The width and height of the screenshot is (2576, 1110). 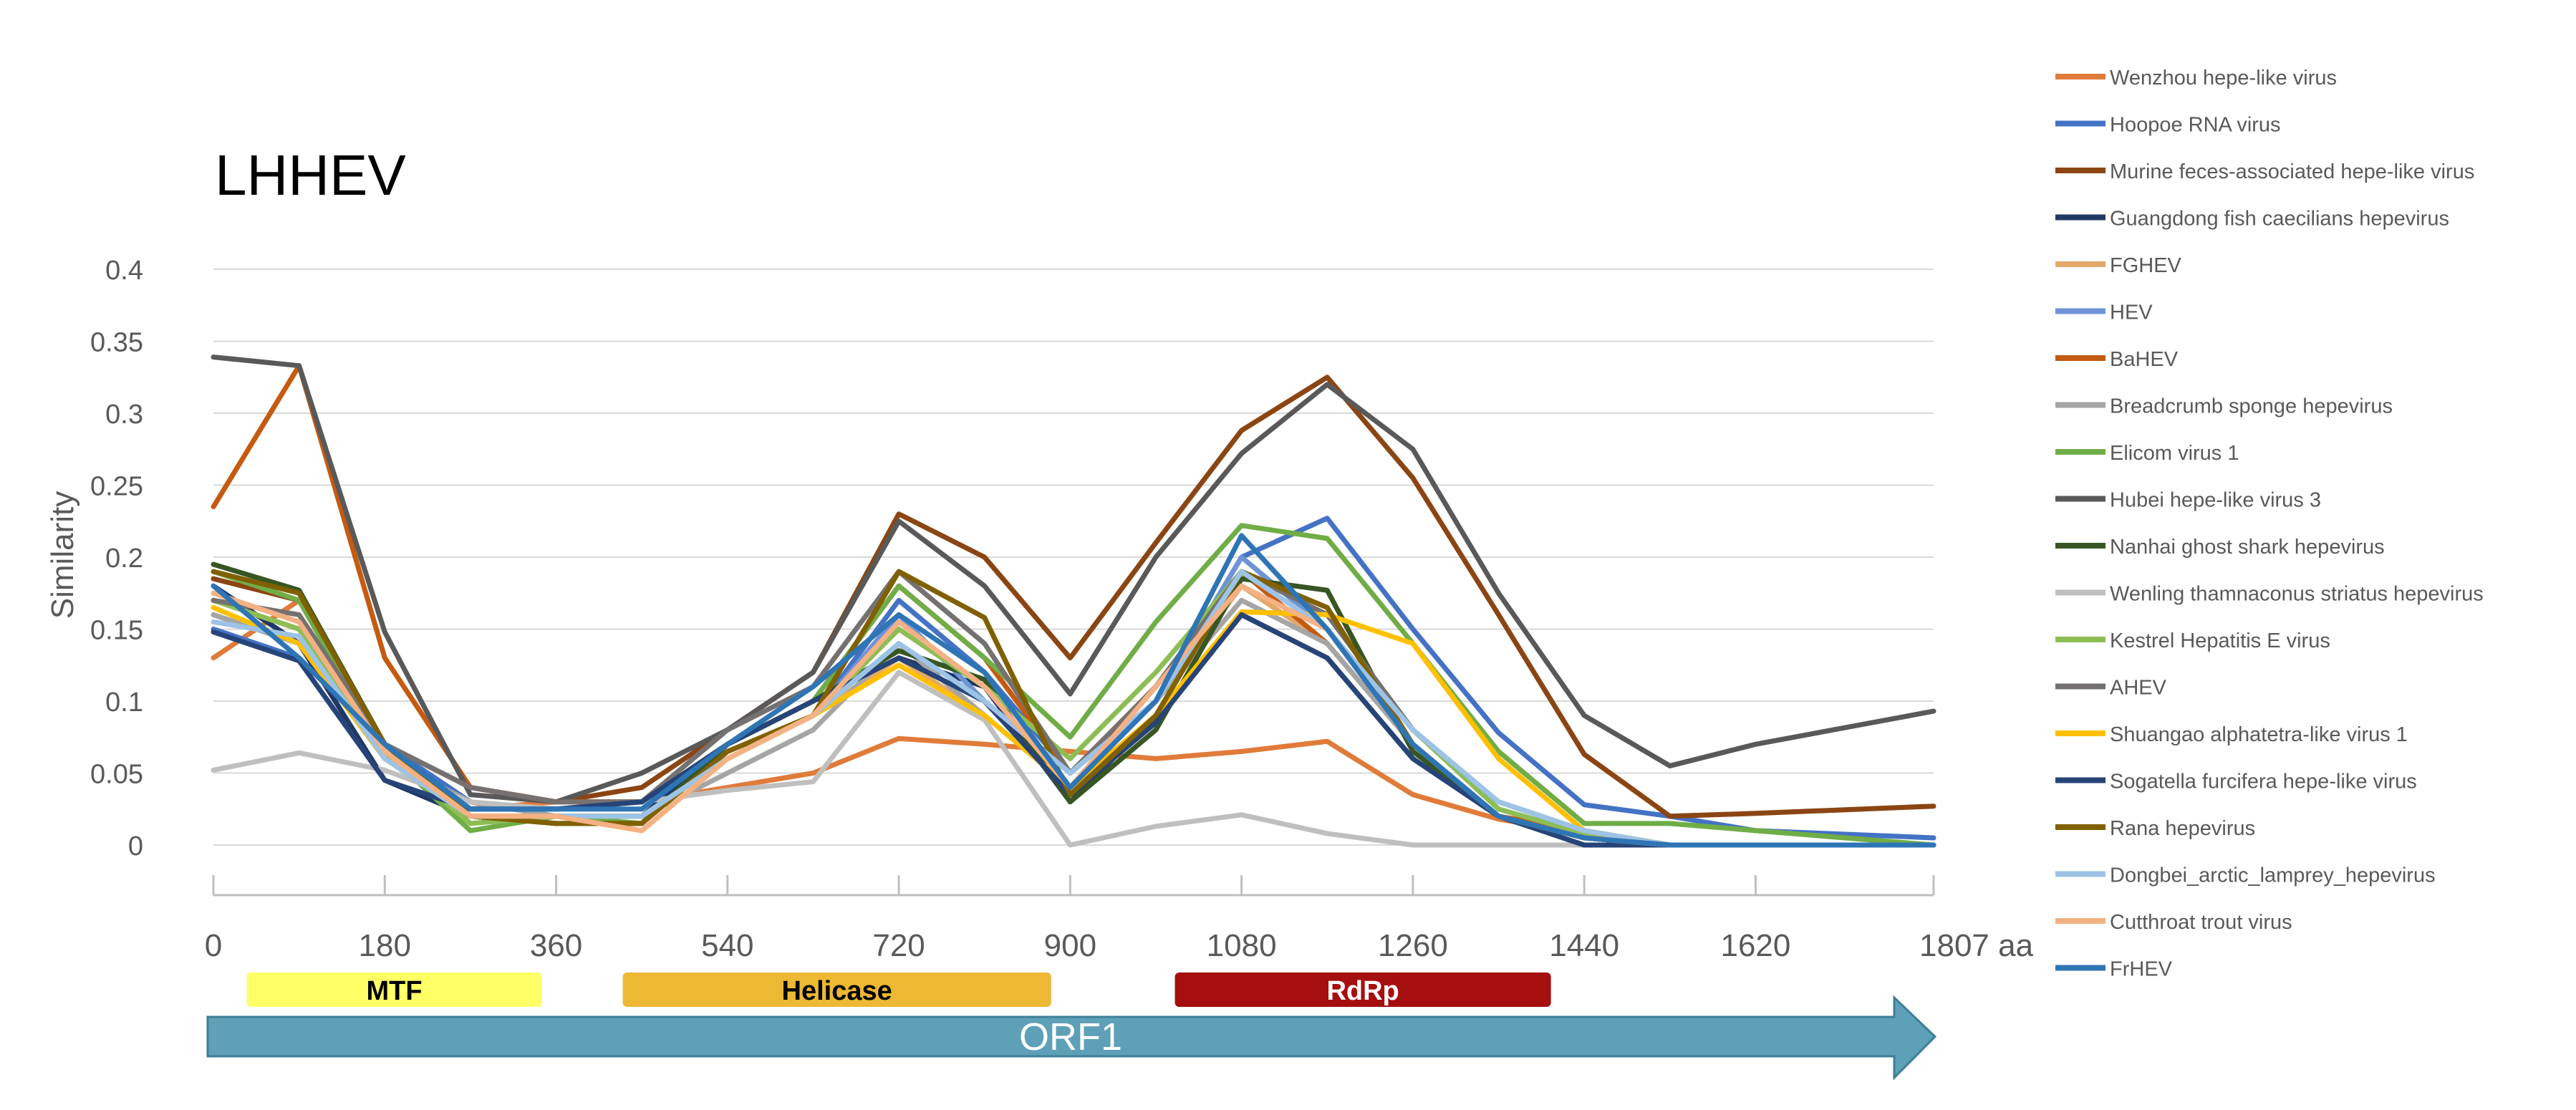 What do you see at coordinates (2215, 501) in the screenshot?
I see `legend-label: Hubei hepe-like virus 3` at bounding box center [2215, 501].